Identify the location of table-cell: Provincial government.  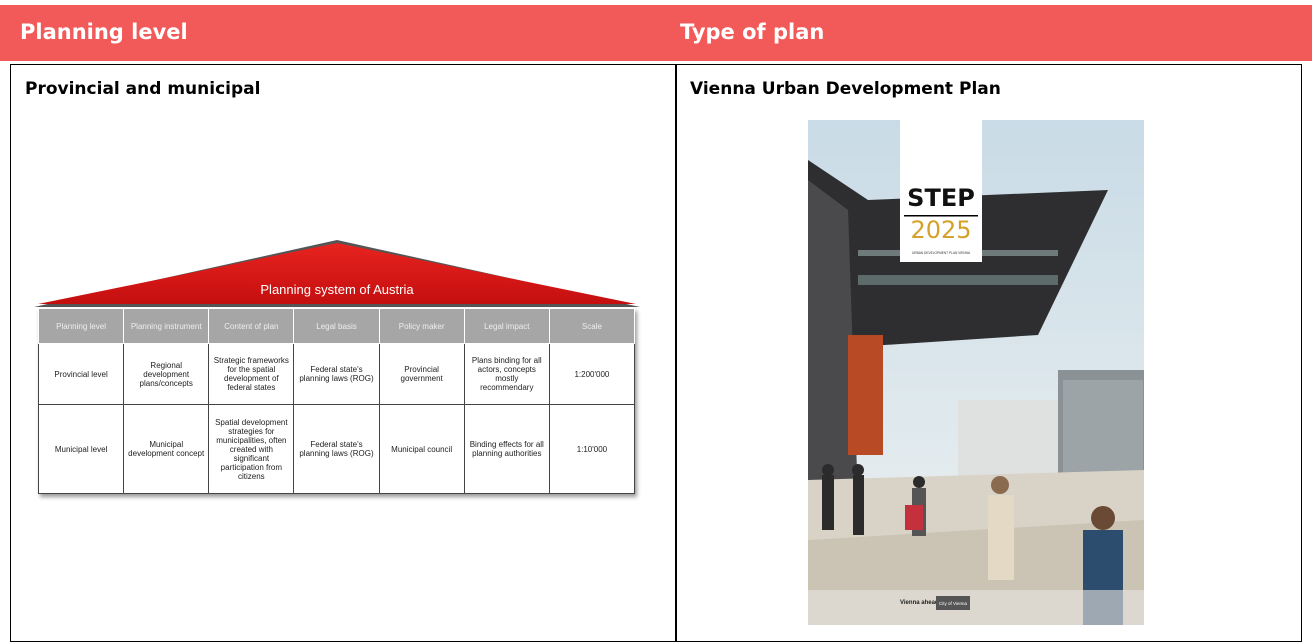
(421, 374).